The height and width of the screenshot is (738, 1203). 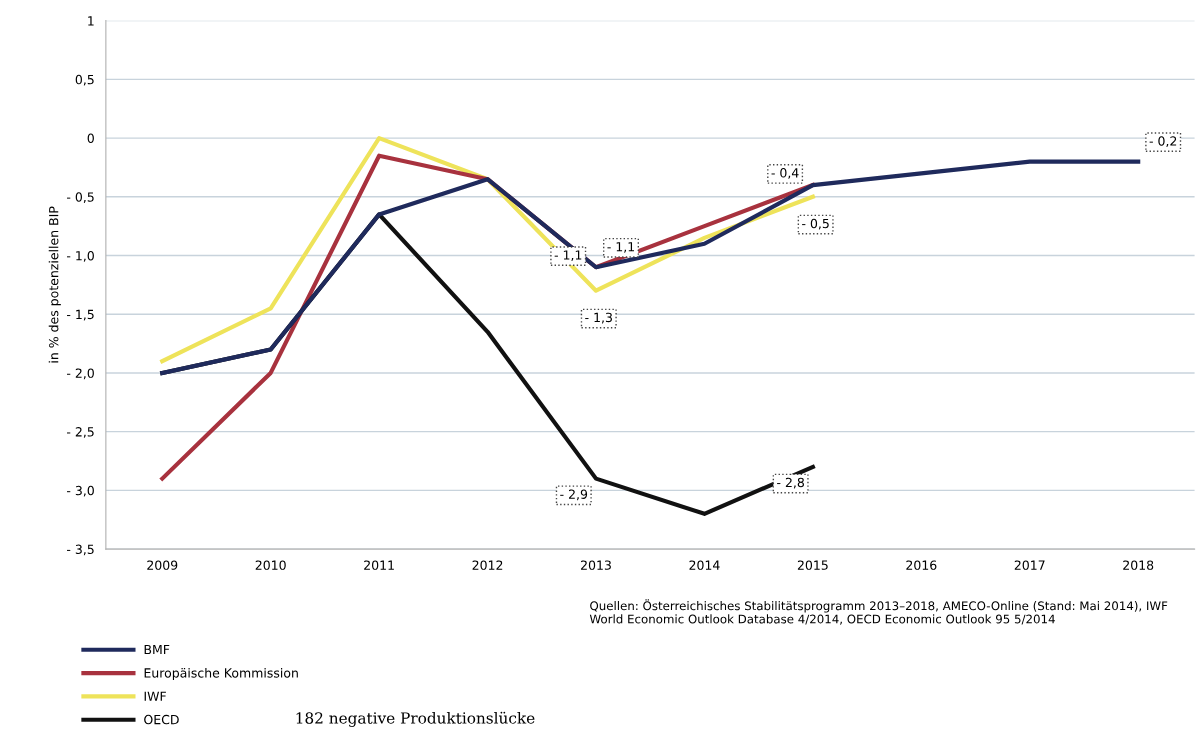 What do you see at coordinates (704, 565) in the screenshot?
I see `x-tick-label: 2014` at bounding box center [704, 565].